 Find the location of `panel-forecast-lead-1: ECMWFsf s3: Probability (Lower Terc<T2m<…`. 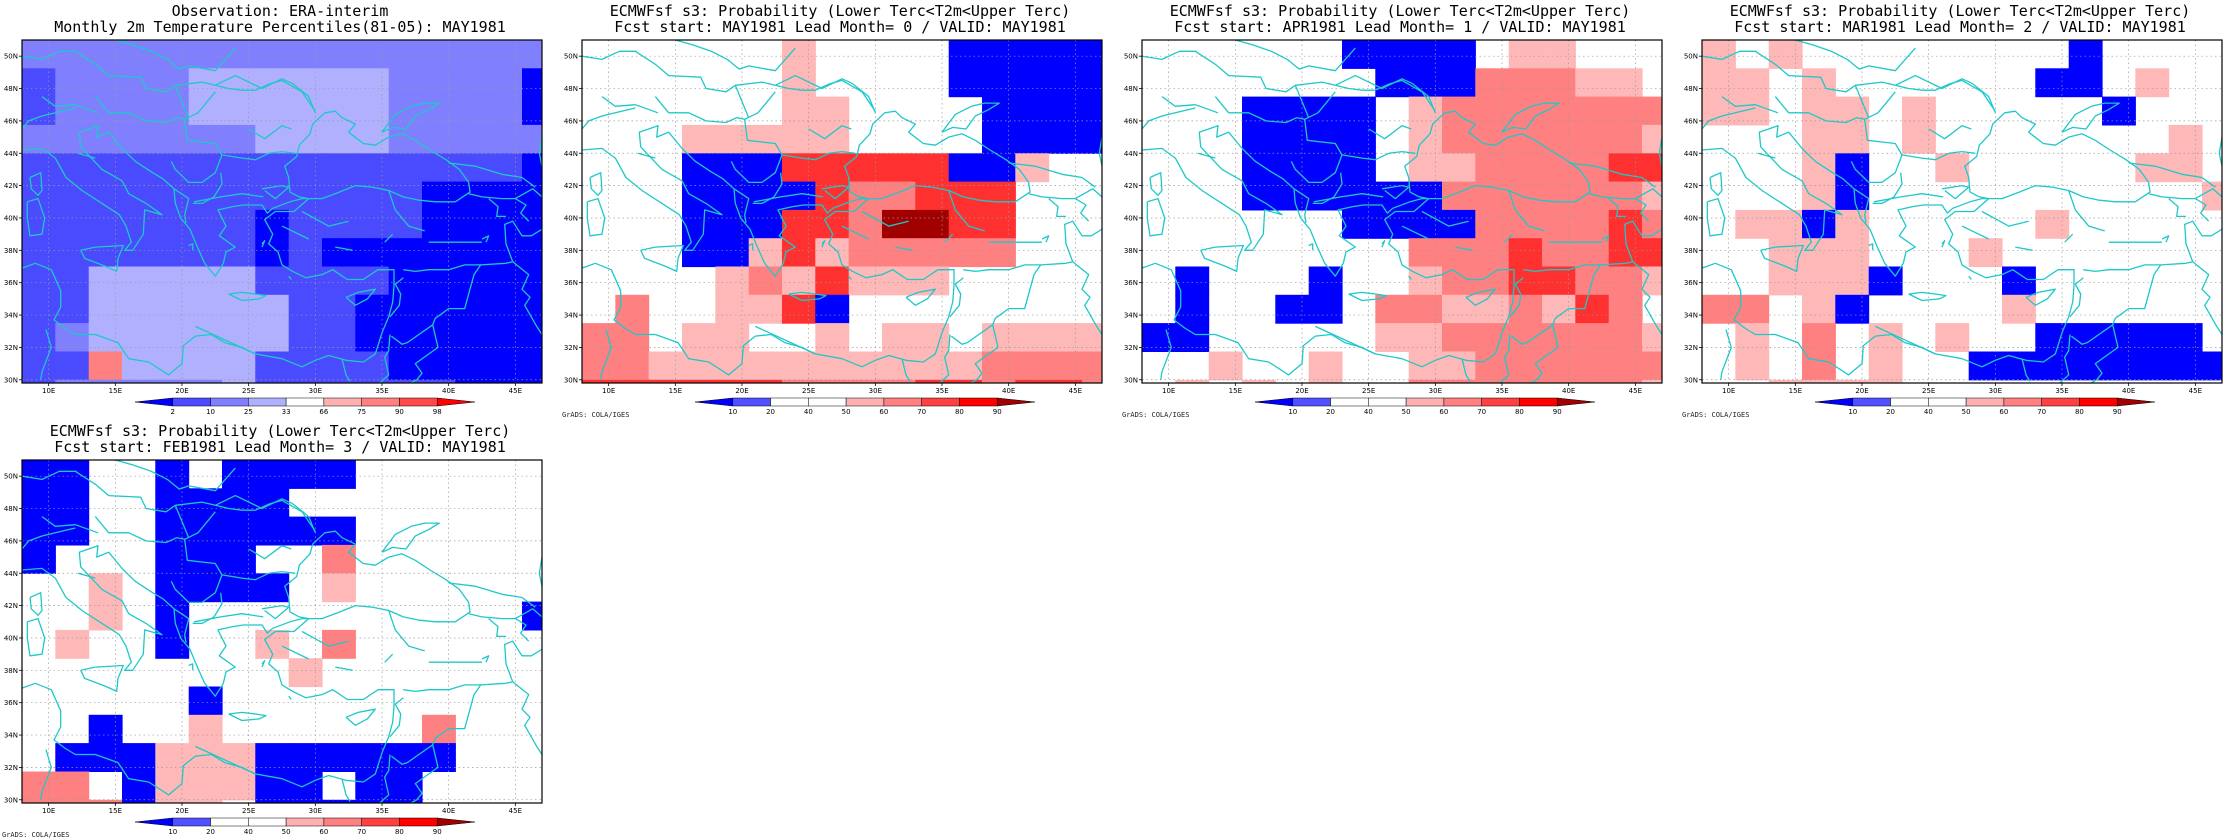

panel-forecast-lead-1: ECMWFsf s3: Probability (Lower Terc<T2m<… is located at coordinates (1400, 210).